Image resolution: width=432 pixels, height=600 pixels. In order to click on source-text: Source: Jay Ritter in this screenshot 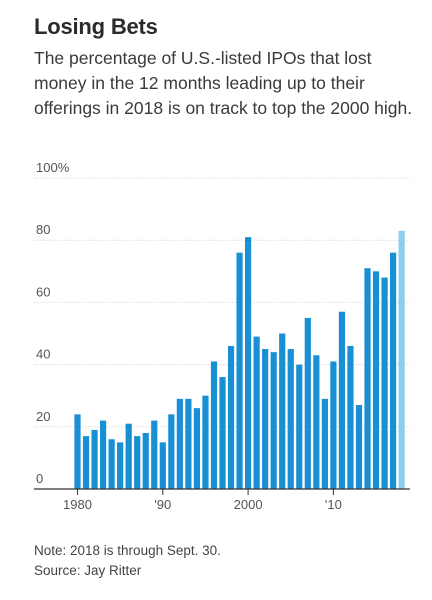, I will do `click(88, 570)`.